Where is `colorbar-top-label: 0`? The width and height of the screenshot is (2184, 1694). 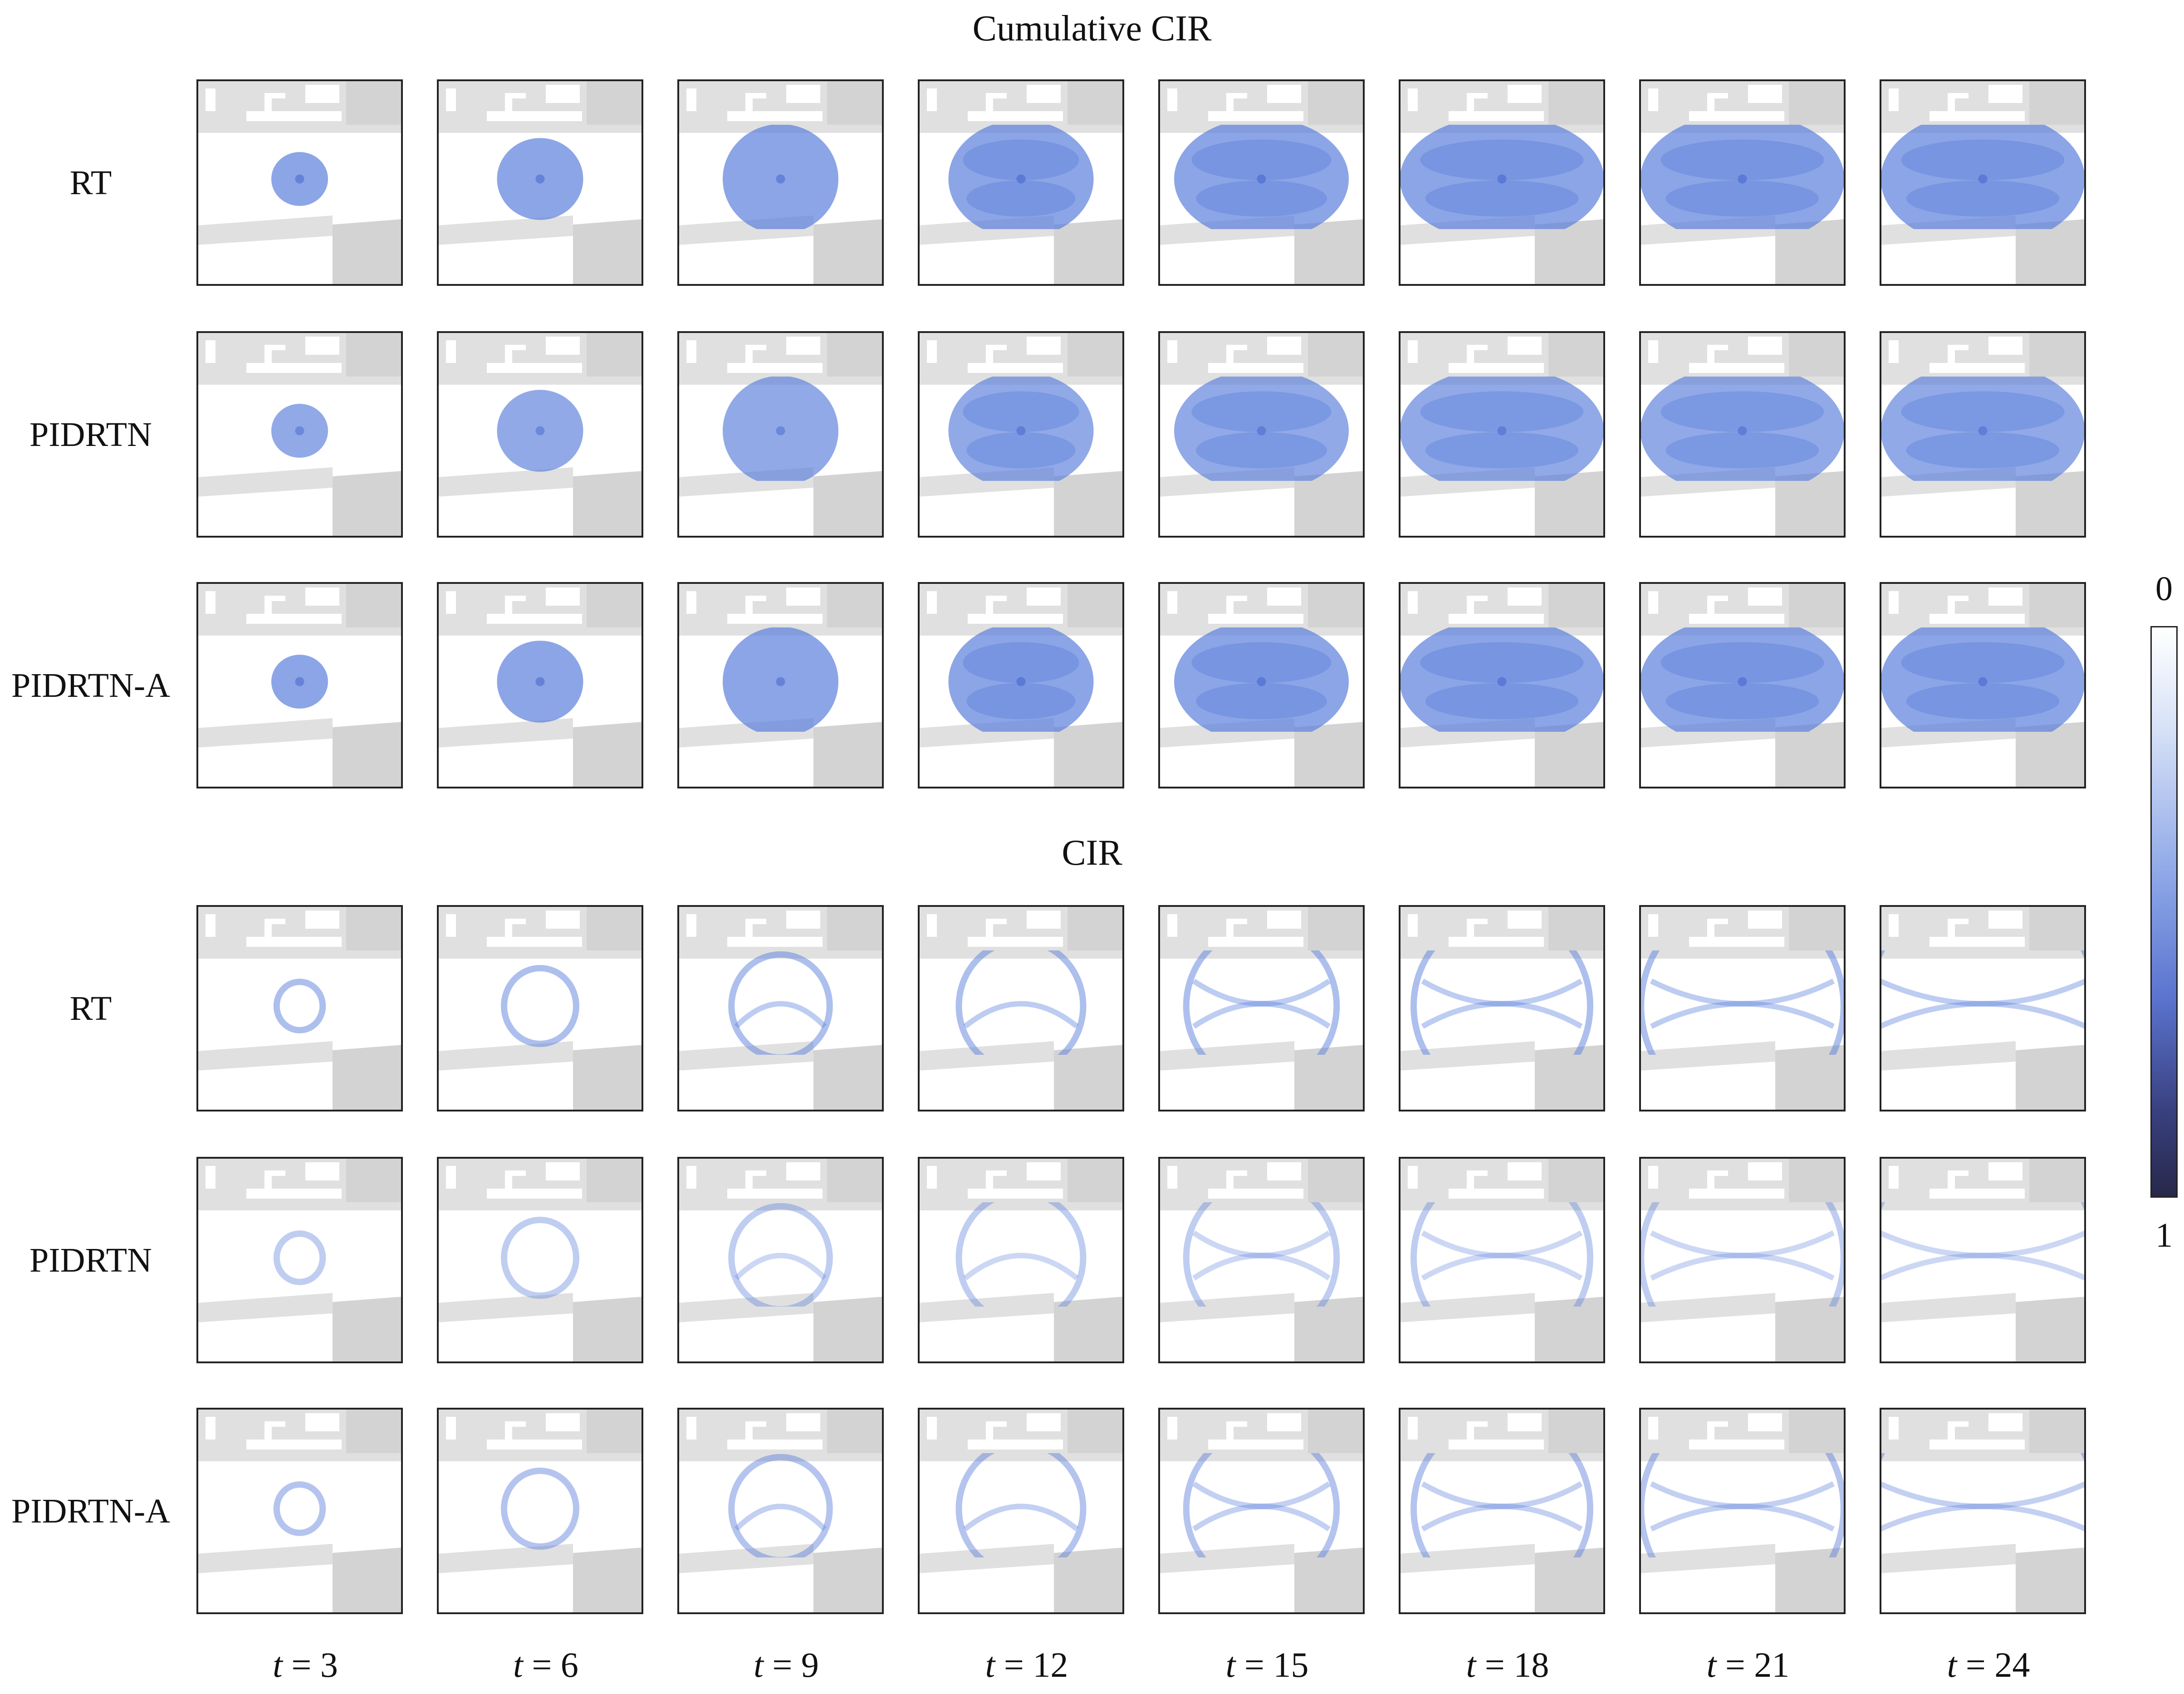
colorbar-top-label: 0 is located at coordinates (2164, 589).